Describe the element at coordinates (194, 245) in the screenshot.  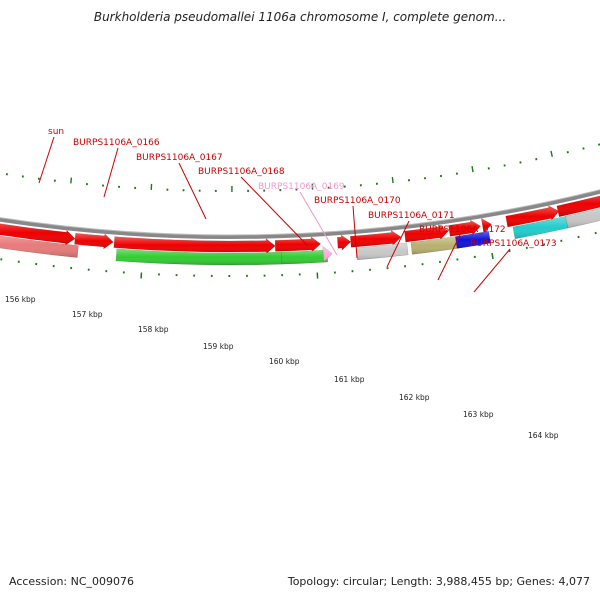
I see `cds-arrow-3-shade` at that location.